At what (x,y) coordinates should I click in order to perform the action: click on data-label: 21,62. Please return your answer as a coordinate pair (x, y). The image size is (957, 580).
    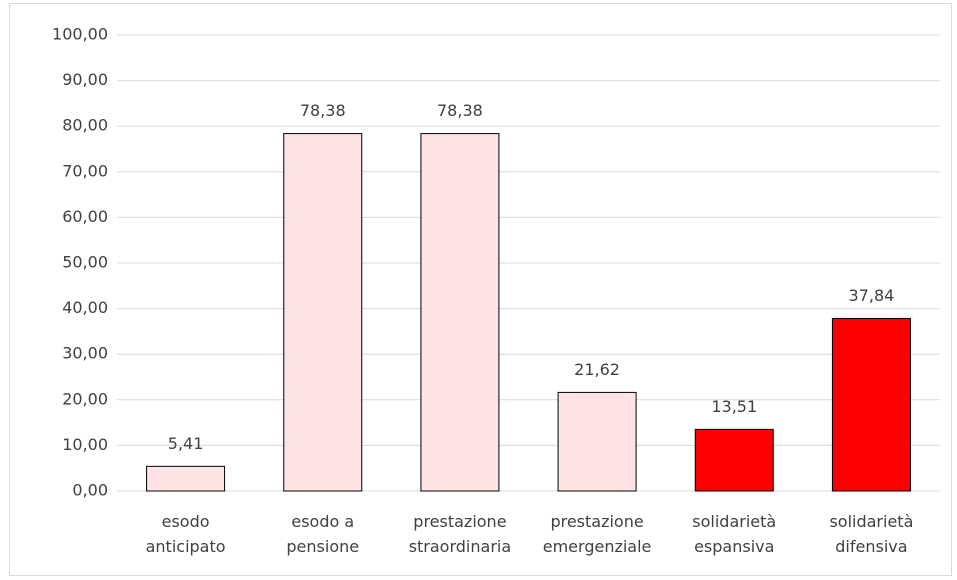
    Looking at the image, I should click on (597, 369).